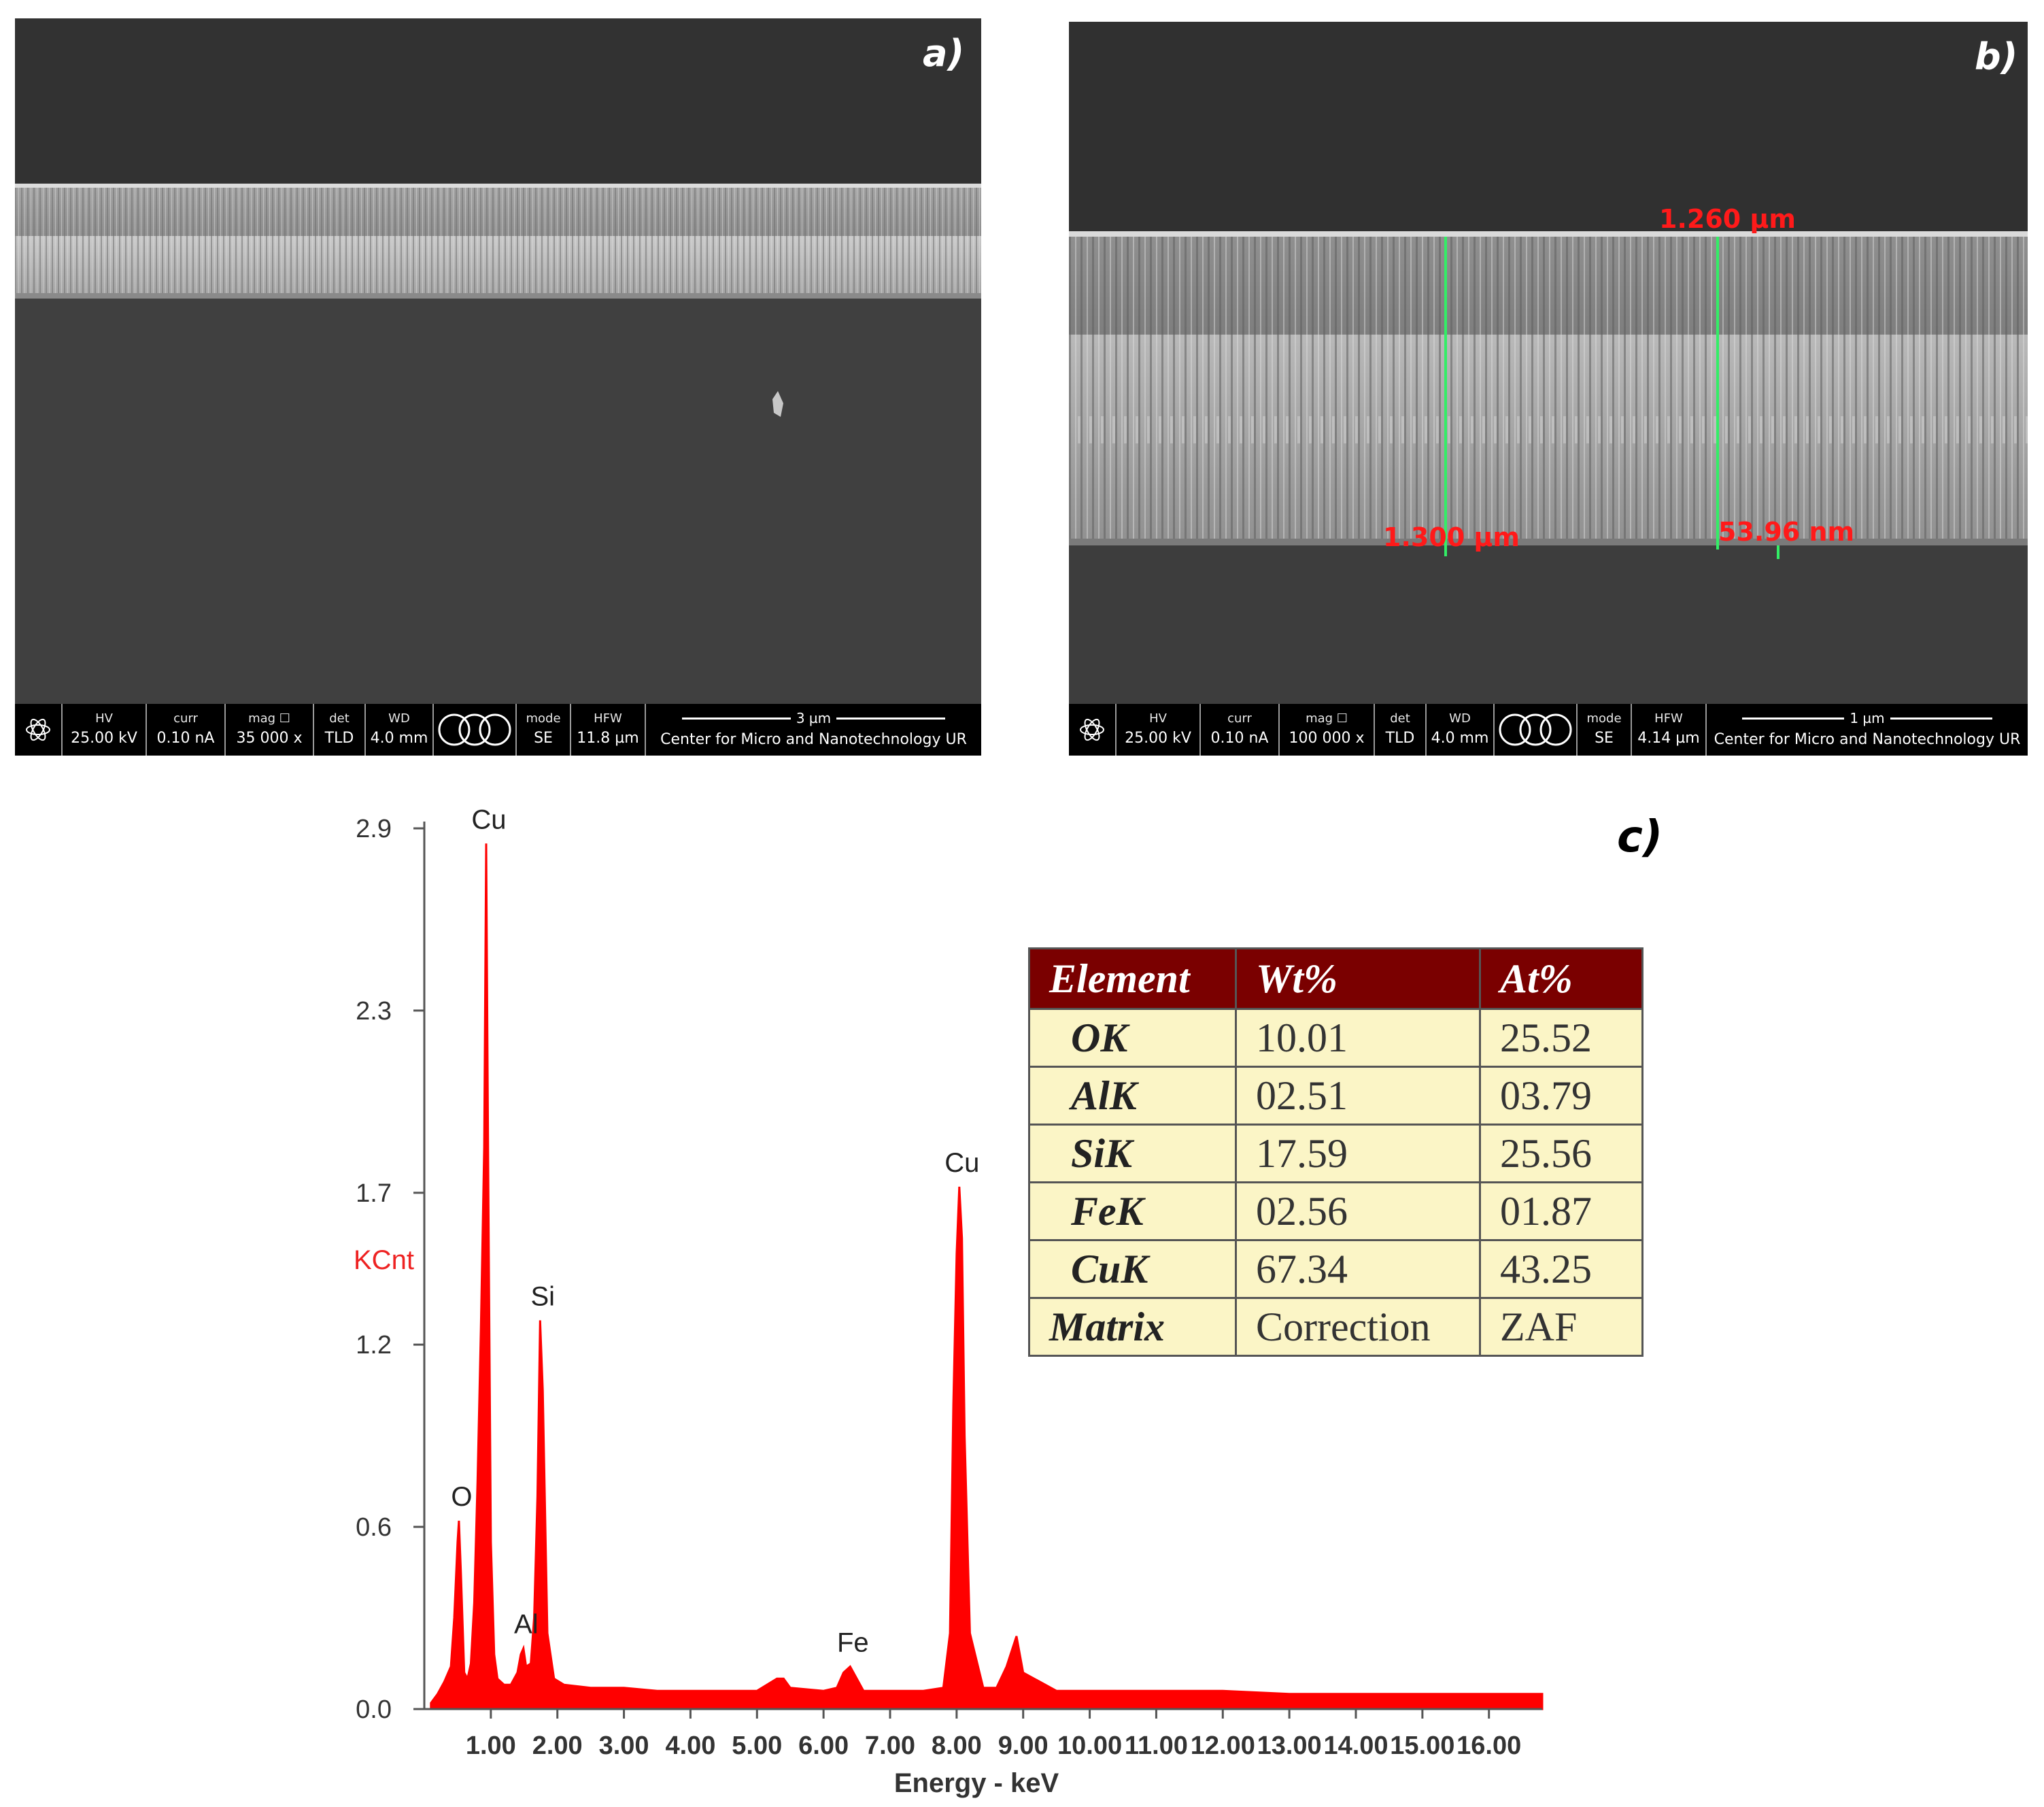 This screenshot has height=1807, width=2044. What do you see at coordinates (1786, 532) in the screenshot?
I see `measurement-label: 53.96 nm` at bounding box center [1786, 532].